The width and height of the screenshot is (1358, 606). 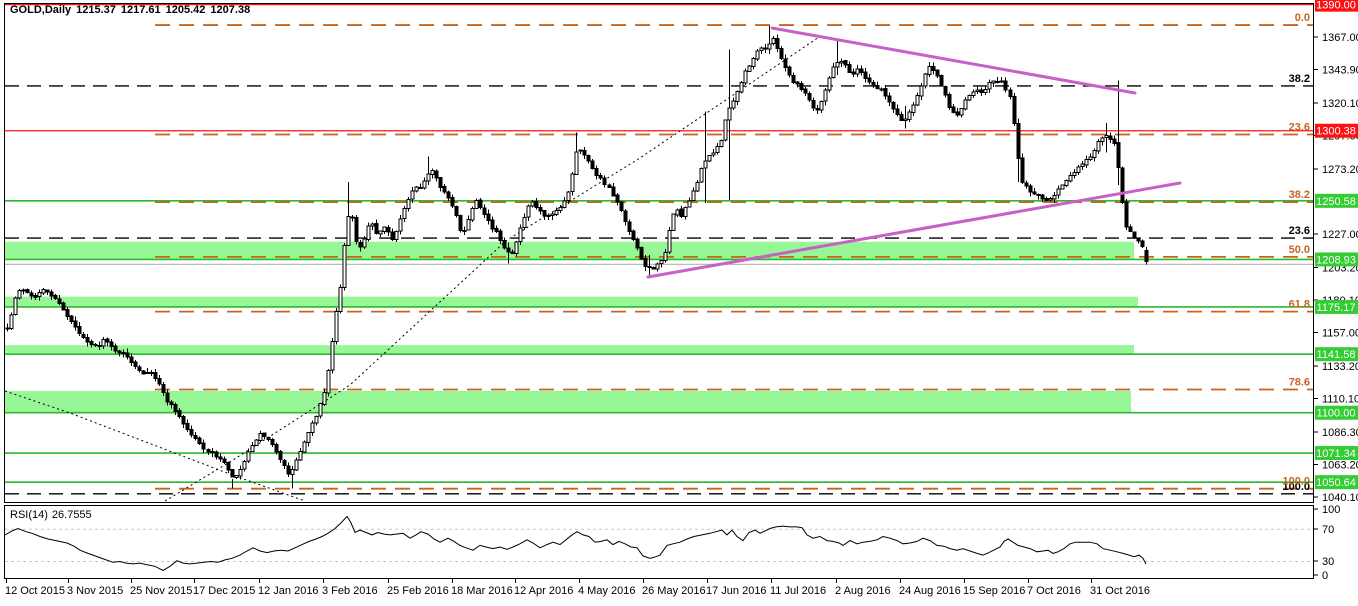 I want to click on price-badge-label: 1141.58, so click(x=1336, y=355).